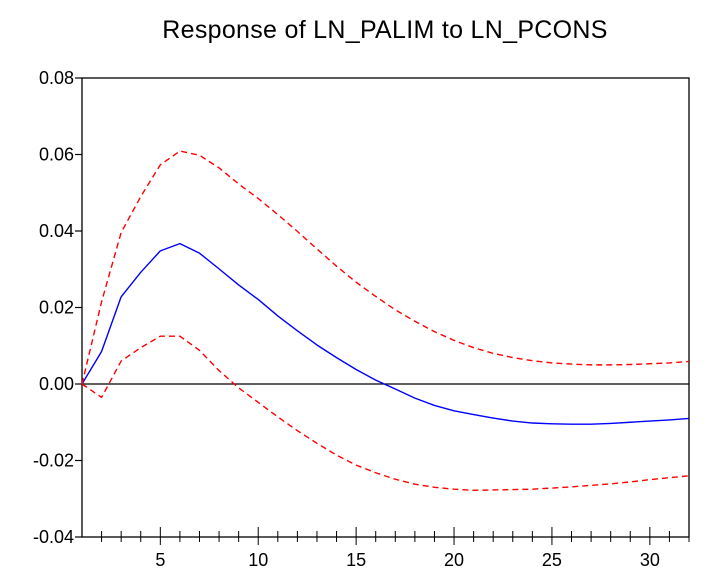 This screenshot has width=707, height=576. What do you see at coordinates (258, 560) in the screenshot?
I see `x-tick-label: 10` at bounding box center [258, 560].